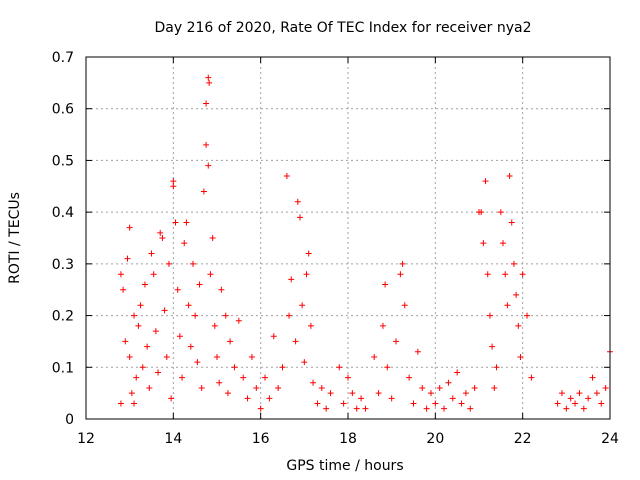 This screenshot has height=480, width=640. I want to click on y-axis-label: ROTI / TECUs, so click(15, 238).